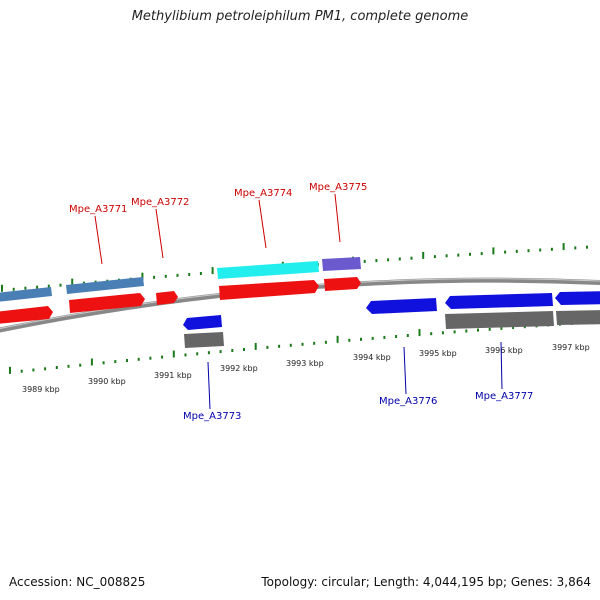 The width and height of the screenshot is (600, 600). I want to click on cds-forward-Mpe_A3771, so click(107, 303).